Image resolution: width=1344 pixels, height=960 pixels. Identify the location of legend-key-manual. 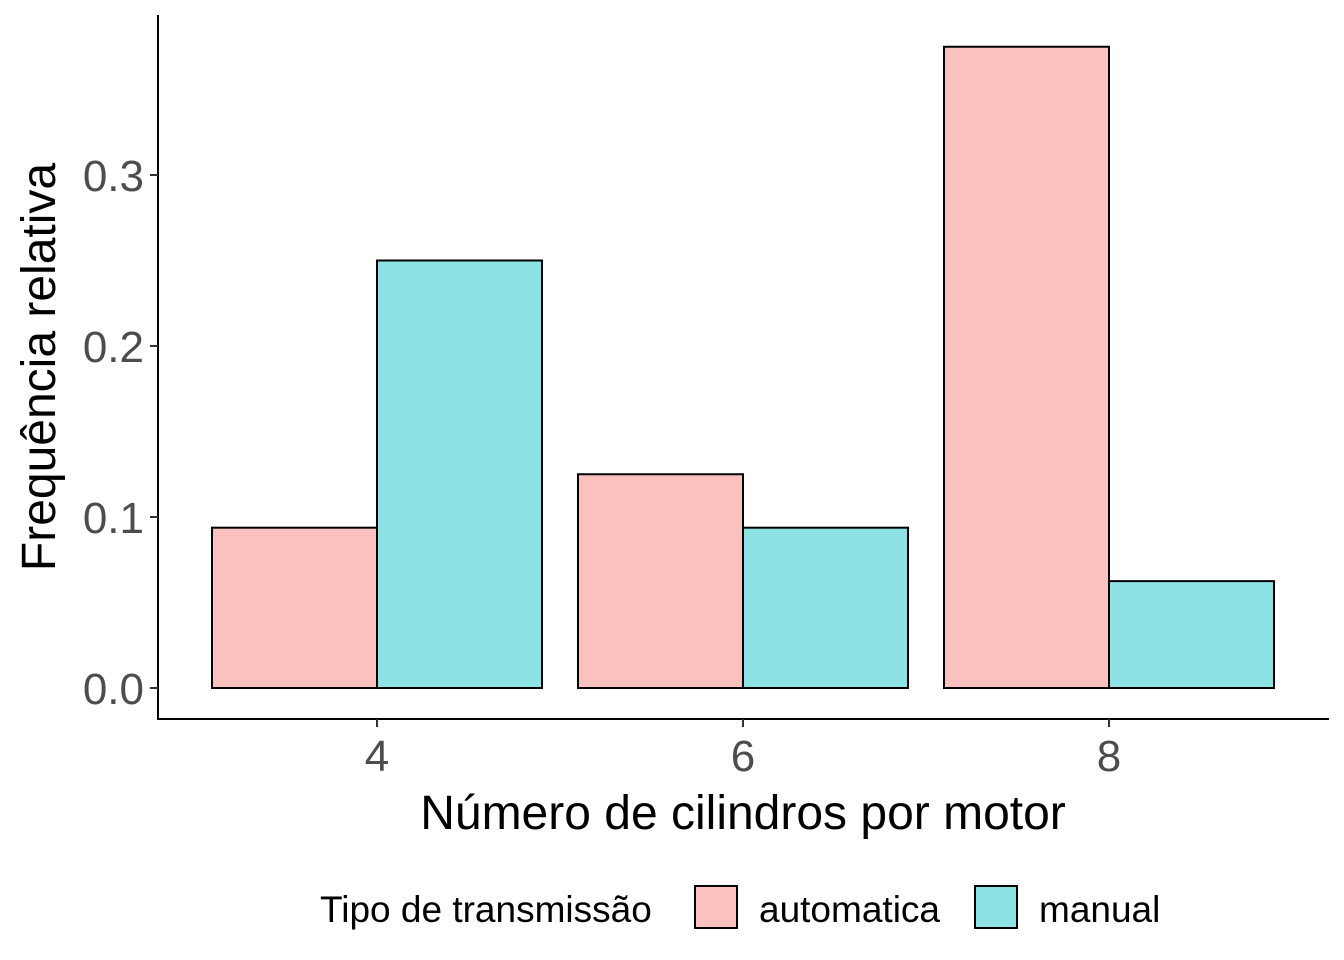
(996, 907).